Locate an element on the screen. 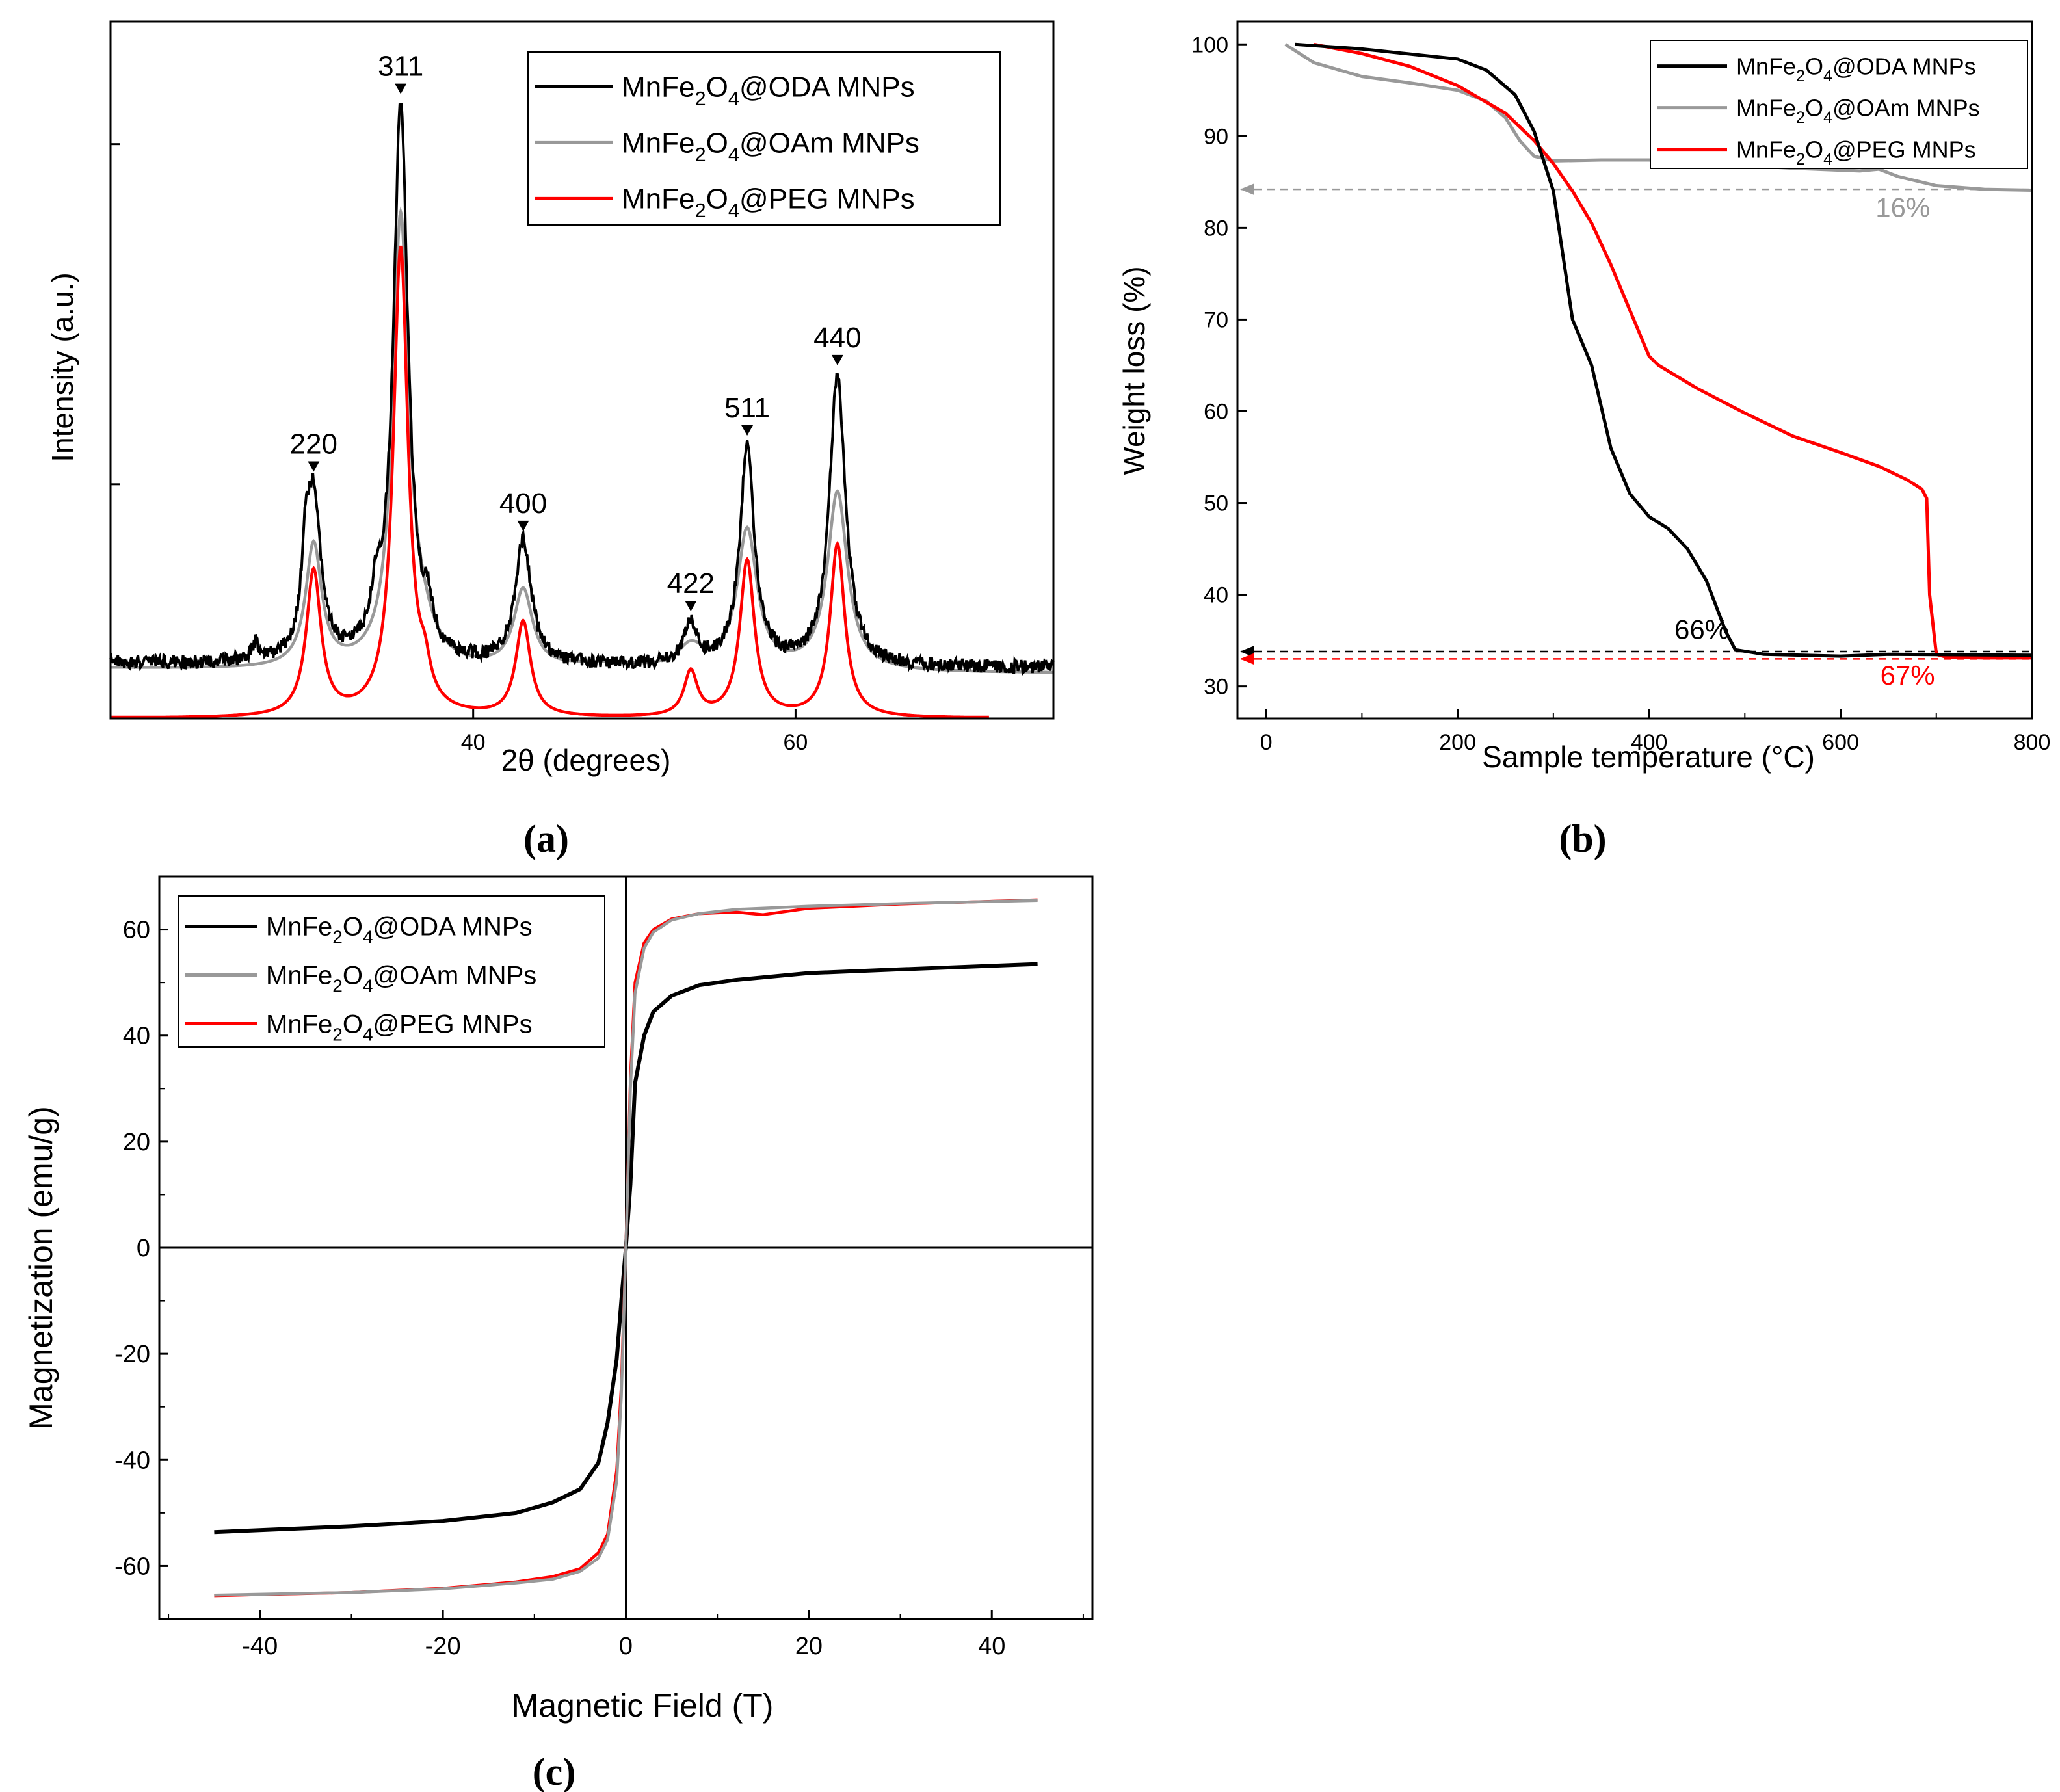 This screenshot has height=1792, width=2060. vsm-x-axis-label: Magnetic Field (T) is located at coordinates (643, 1705).